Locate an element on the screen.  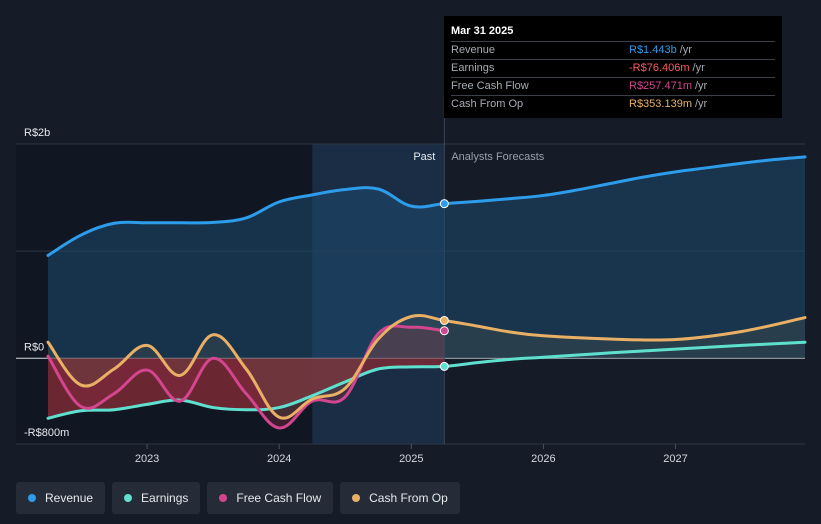
fcf-marker is located at coordinates (444, 331).